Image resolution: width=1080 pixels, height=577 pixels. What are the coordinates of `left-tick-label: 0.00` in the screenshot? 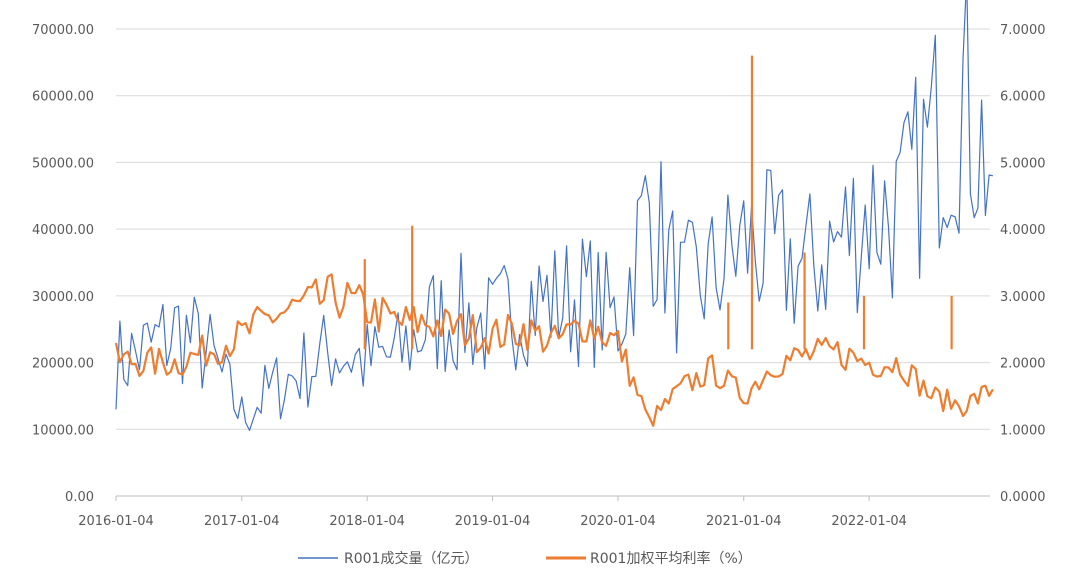 It's located at (79, 497).